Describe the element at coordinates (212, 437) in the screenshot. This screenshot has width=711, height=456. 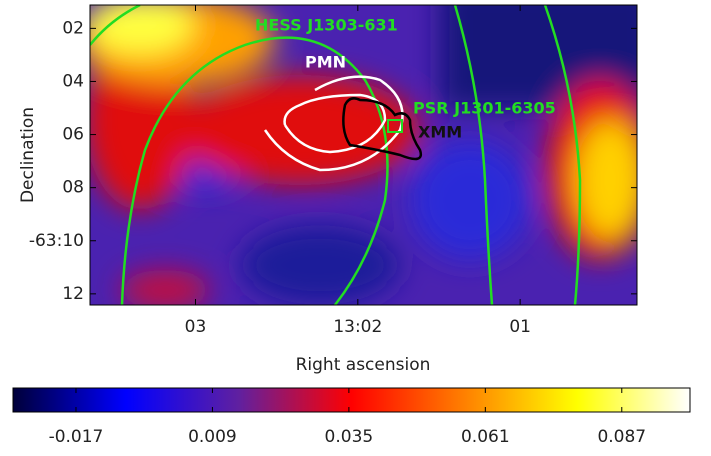
I see `colorbar-tick-label: 0.009` at that location.